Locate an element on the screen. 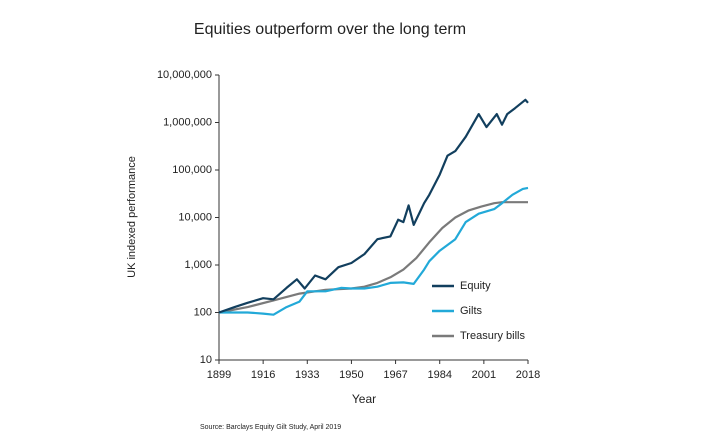 The width and height of the screenshot is (714, 440). y-axis-label: UK indexed performance is located at coordinates (132, 217).